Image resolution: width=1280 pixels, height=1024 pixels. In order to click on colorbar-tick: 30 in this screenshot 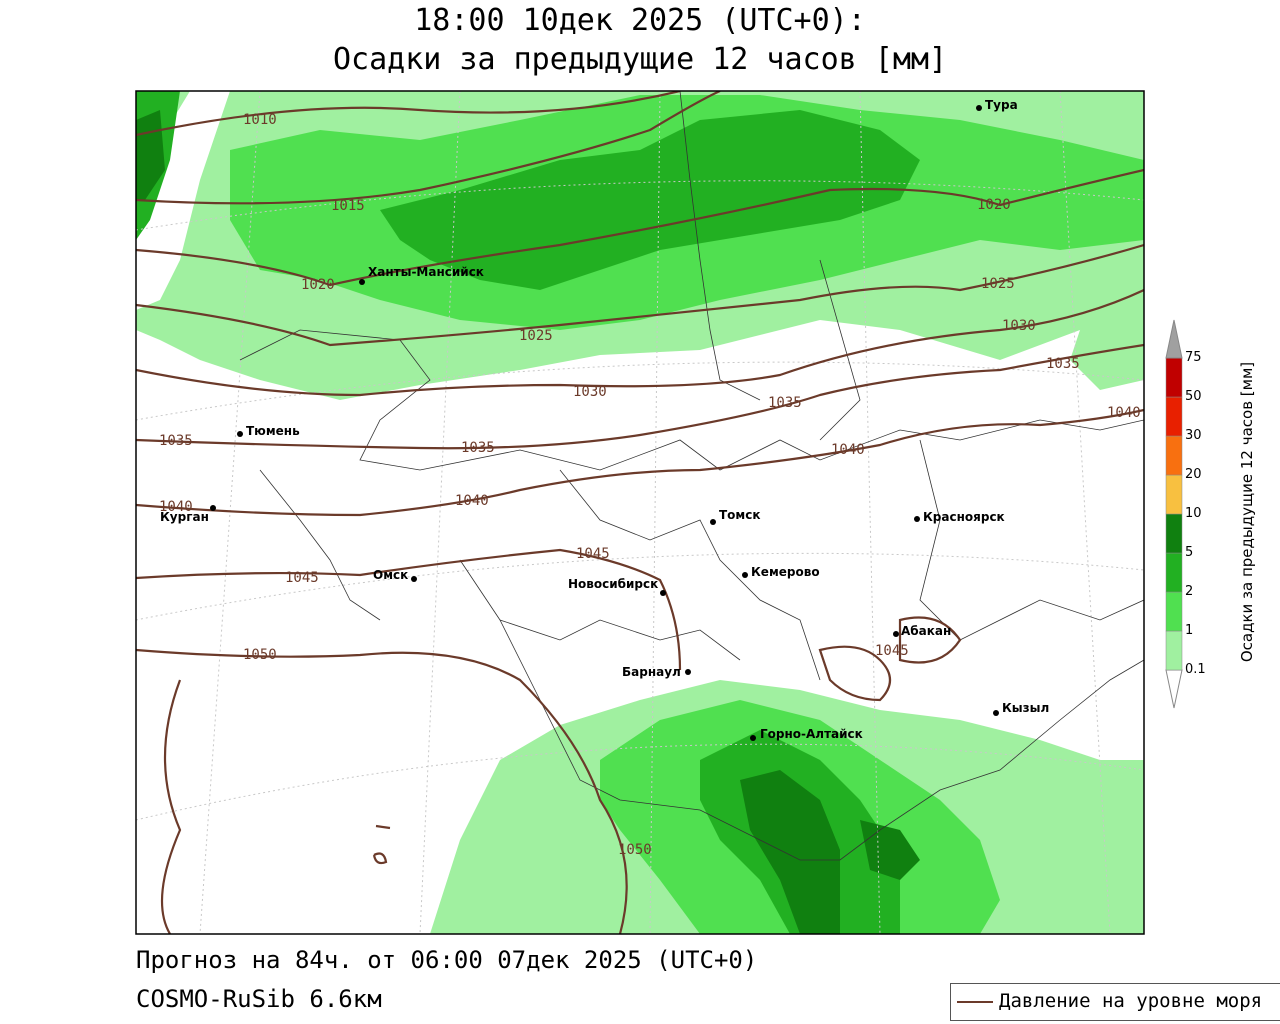, I will do `click(1193, 435)`.